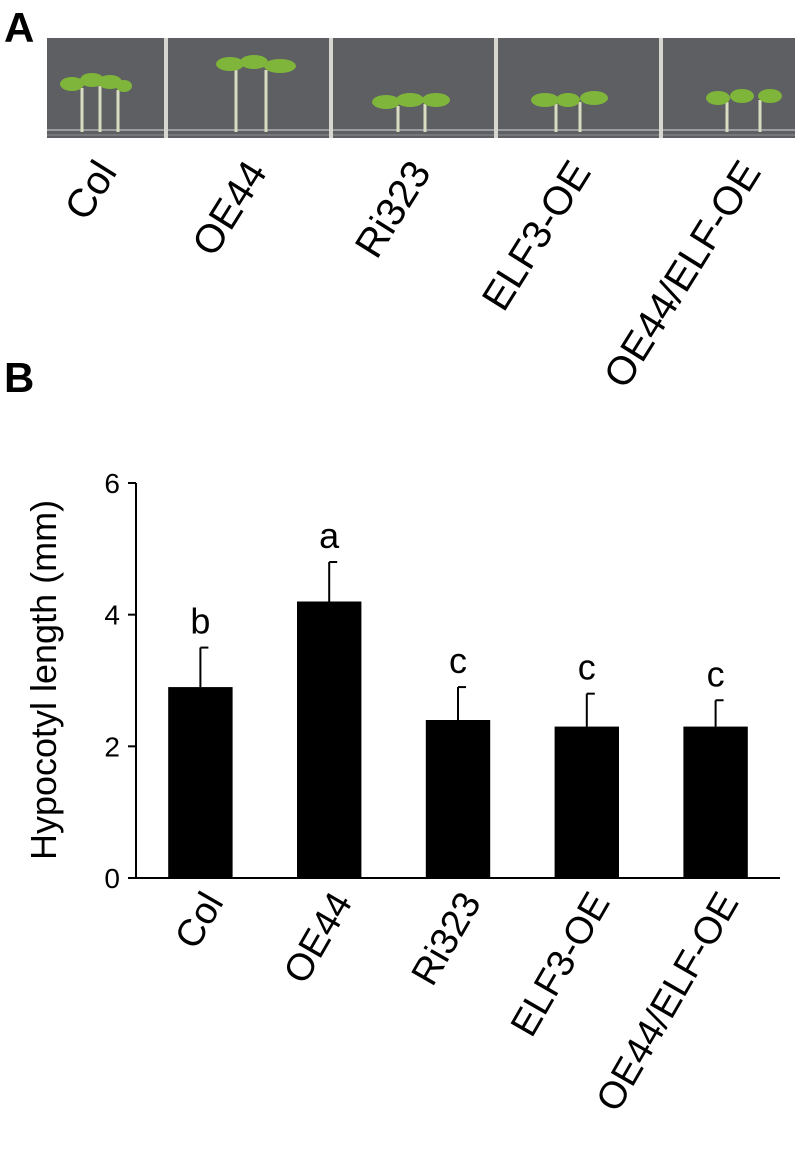 The height and width of the screenshot is (1158, 797). What do you see at coordinates (43, 680) in the screenshot?
I see `y-axis-label: Hypocotyl length (mm)` at bounding box center [43, 680].